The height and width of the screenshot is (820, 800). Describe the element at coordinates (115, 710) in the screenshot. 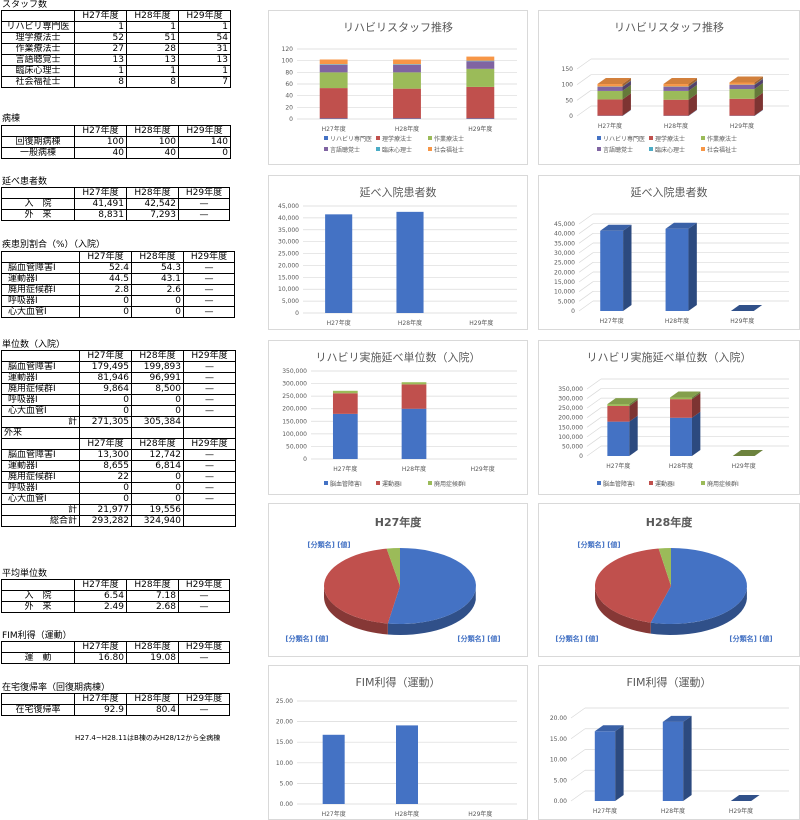

I see `table-row: 在宅復帰率 92.9 80.4—` at that location.